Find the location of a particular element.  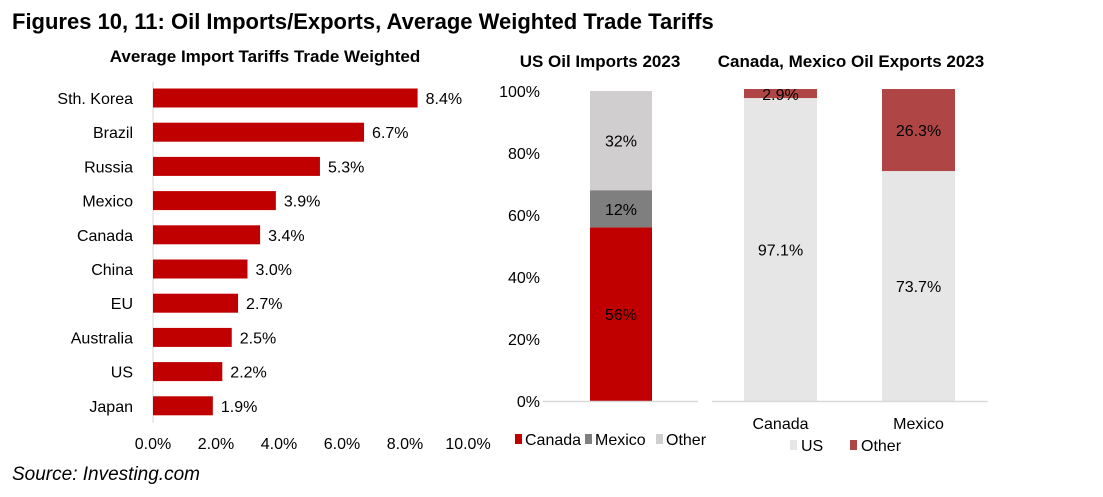

legend-label: Mexico is located at coordinates (620, 440).